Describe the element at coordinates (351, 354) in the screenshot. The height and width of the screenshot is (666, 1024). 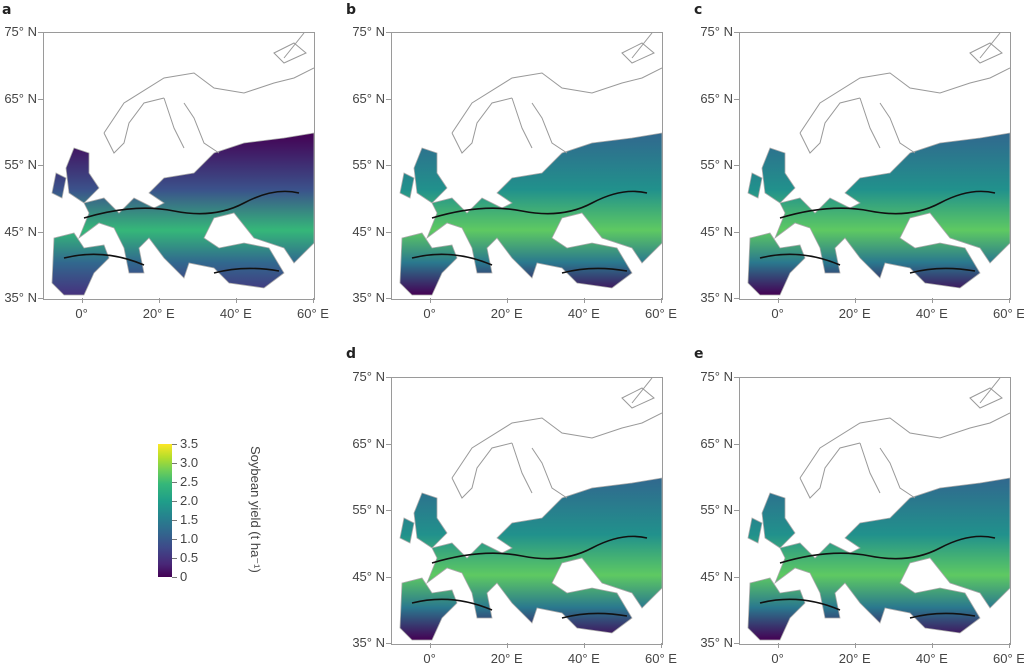
I see `panel-letter: d` at that location.